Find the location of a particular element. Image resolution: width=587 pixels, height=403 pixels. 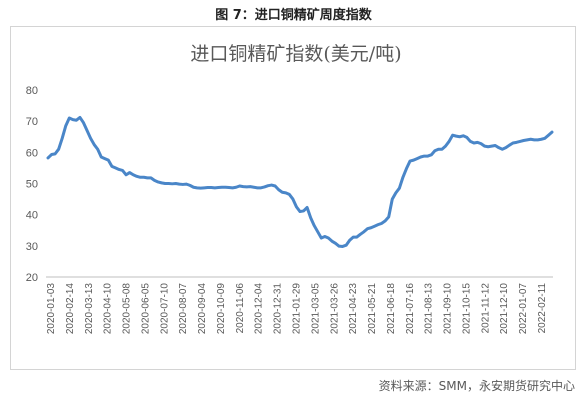

x-tick-label: 2020-09-04 is located at coordinates (202, 309).